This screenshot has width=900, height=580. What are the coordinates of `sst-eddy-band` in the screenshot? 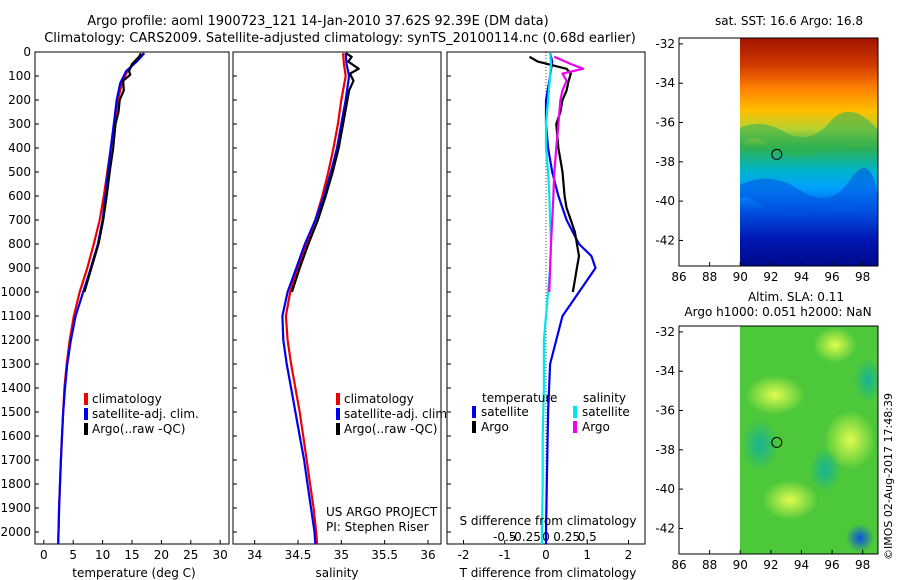 It's located at (809, 192).